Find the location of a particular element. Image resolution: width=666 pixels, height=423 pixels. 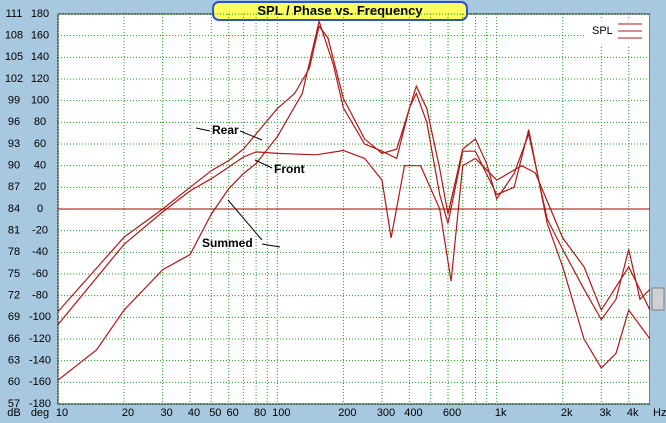

y2-tick-label: -80 is located at coordinates (40, 296).